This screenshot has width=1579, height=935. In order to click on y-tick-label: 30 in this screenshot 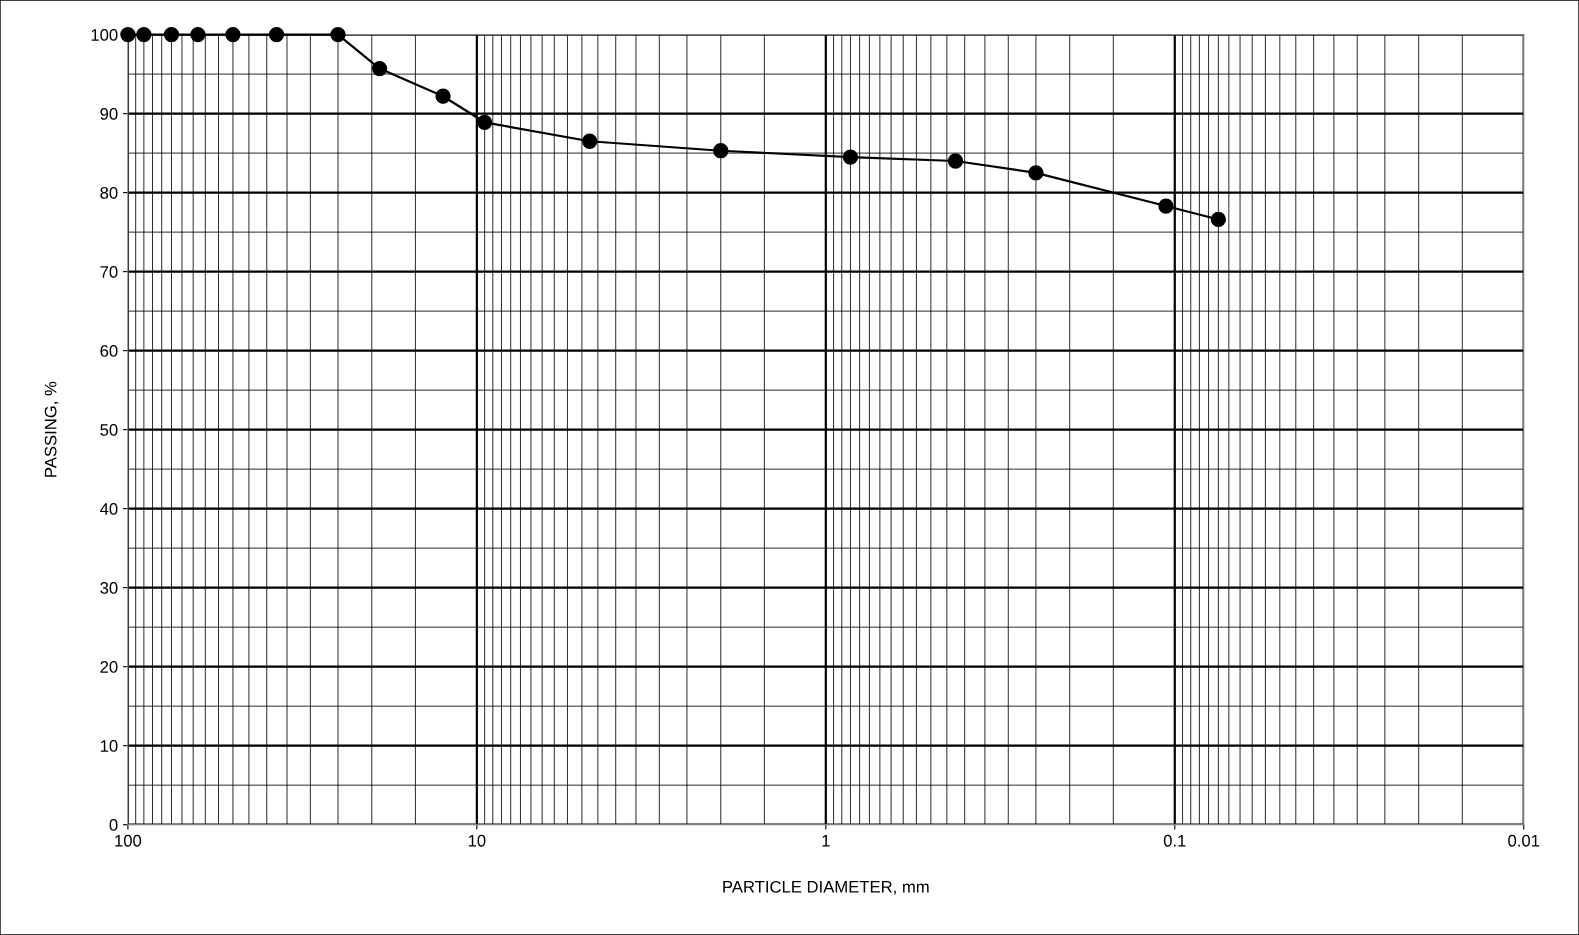, I will do `click(109, 588)`.